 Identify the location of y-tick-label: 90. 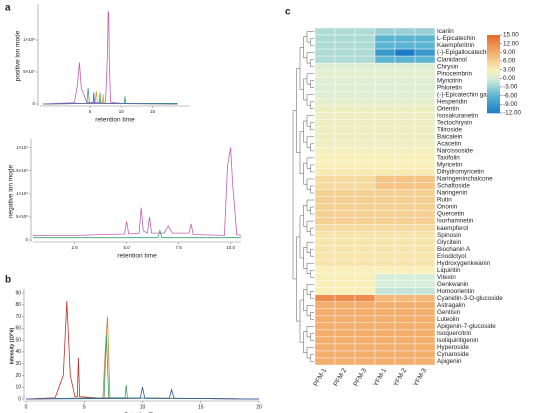
(18, 293).